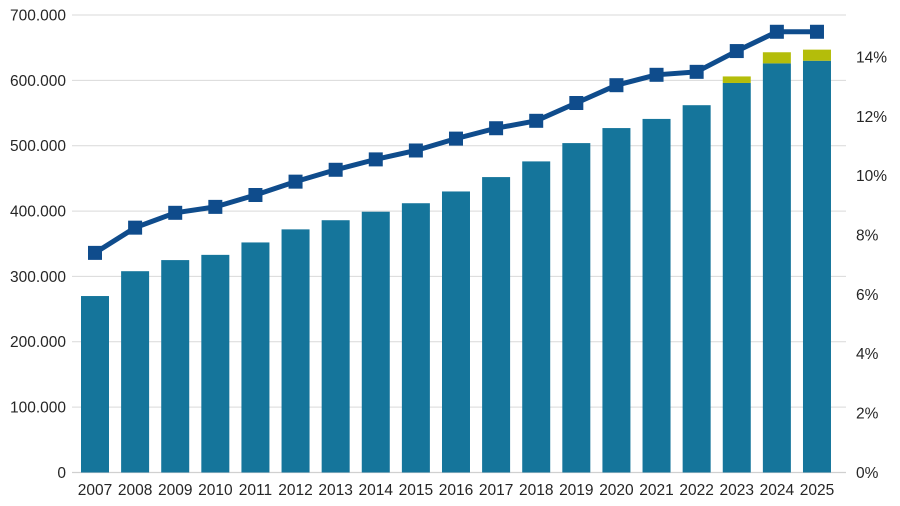 The width and height of the screenshot is (900, 506). Describe the element at coordinates (95, 252) in the screenshot. I see `line-marker-2007` at that location.